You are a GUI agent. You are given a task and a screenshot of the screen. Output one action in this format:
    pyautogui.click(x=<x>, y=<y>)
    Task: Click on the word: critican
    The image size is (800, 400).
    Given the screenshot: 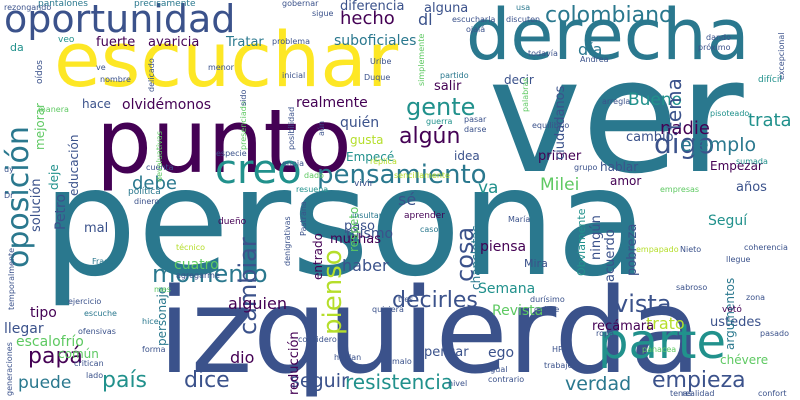 What is the action you would take?
    pyautogui.click(x=89, y=363)
    